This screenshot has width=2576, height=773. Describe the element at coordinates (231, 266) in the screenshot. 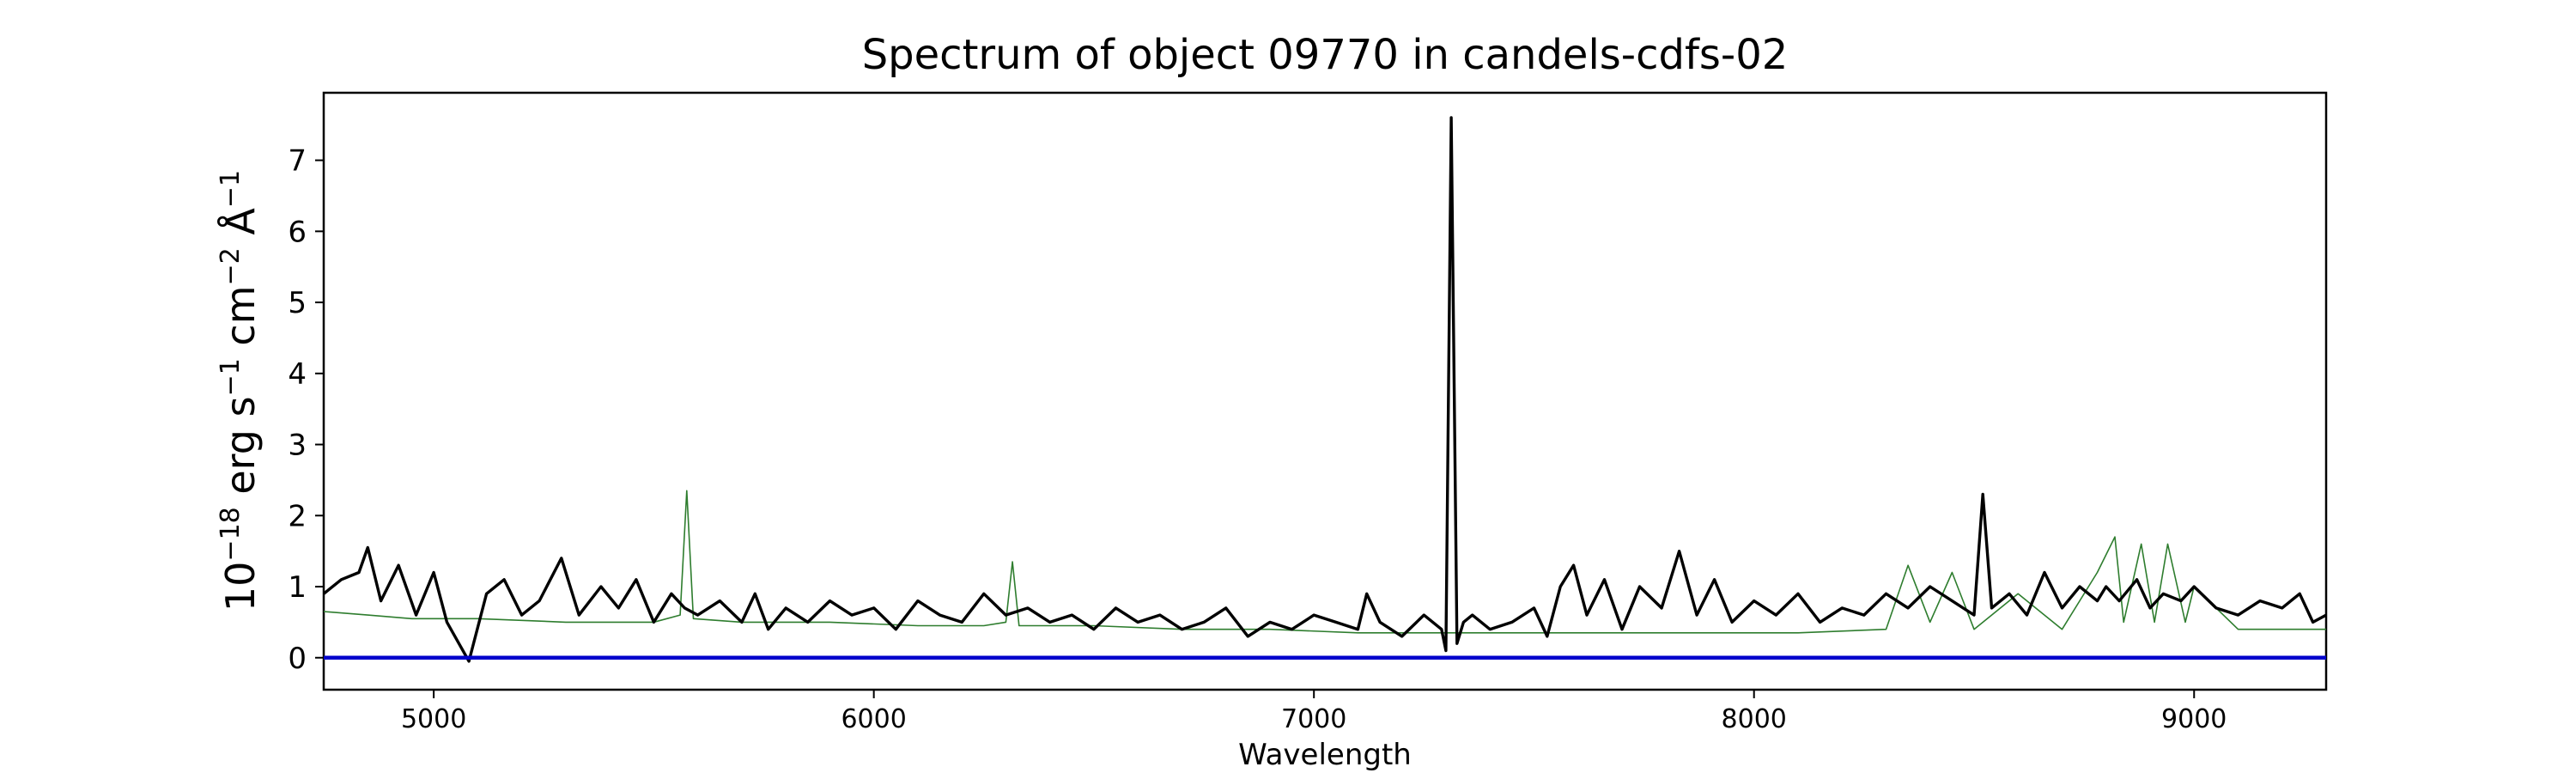

I see `ylabel-unit2-exp: −2` at that location.